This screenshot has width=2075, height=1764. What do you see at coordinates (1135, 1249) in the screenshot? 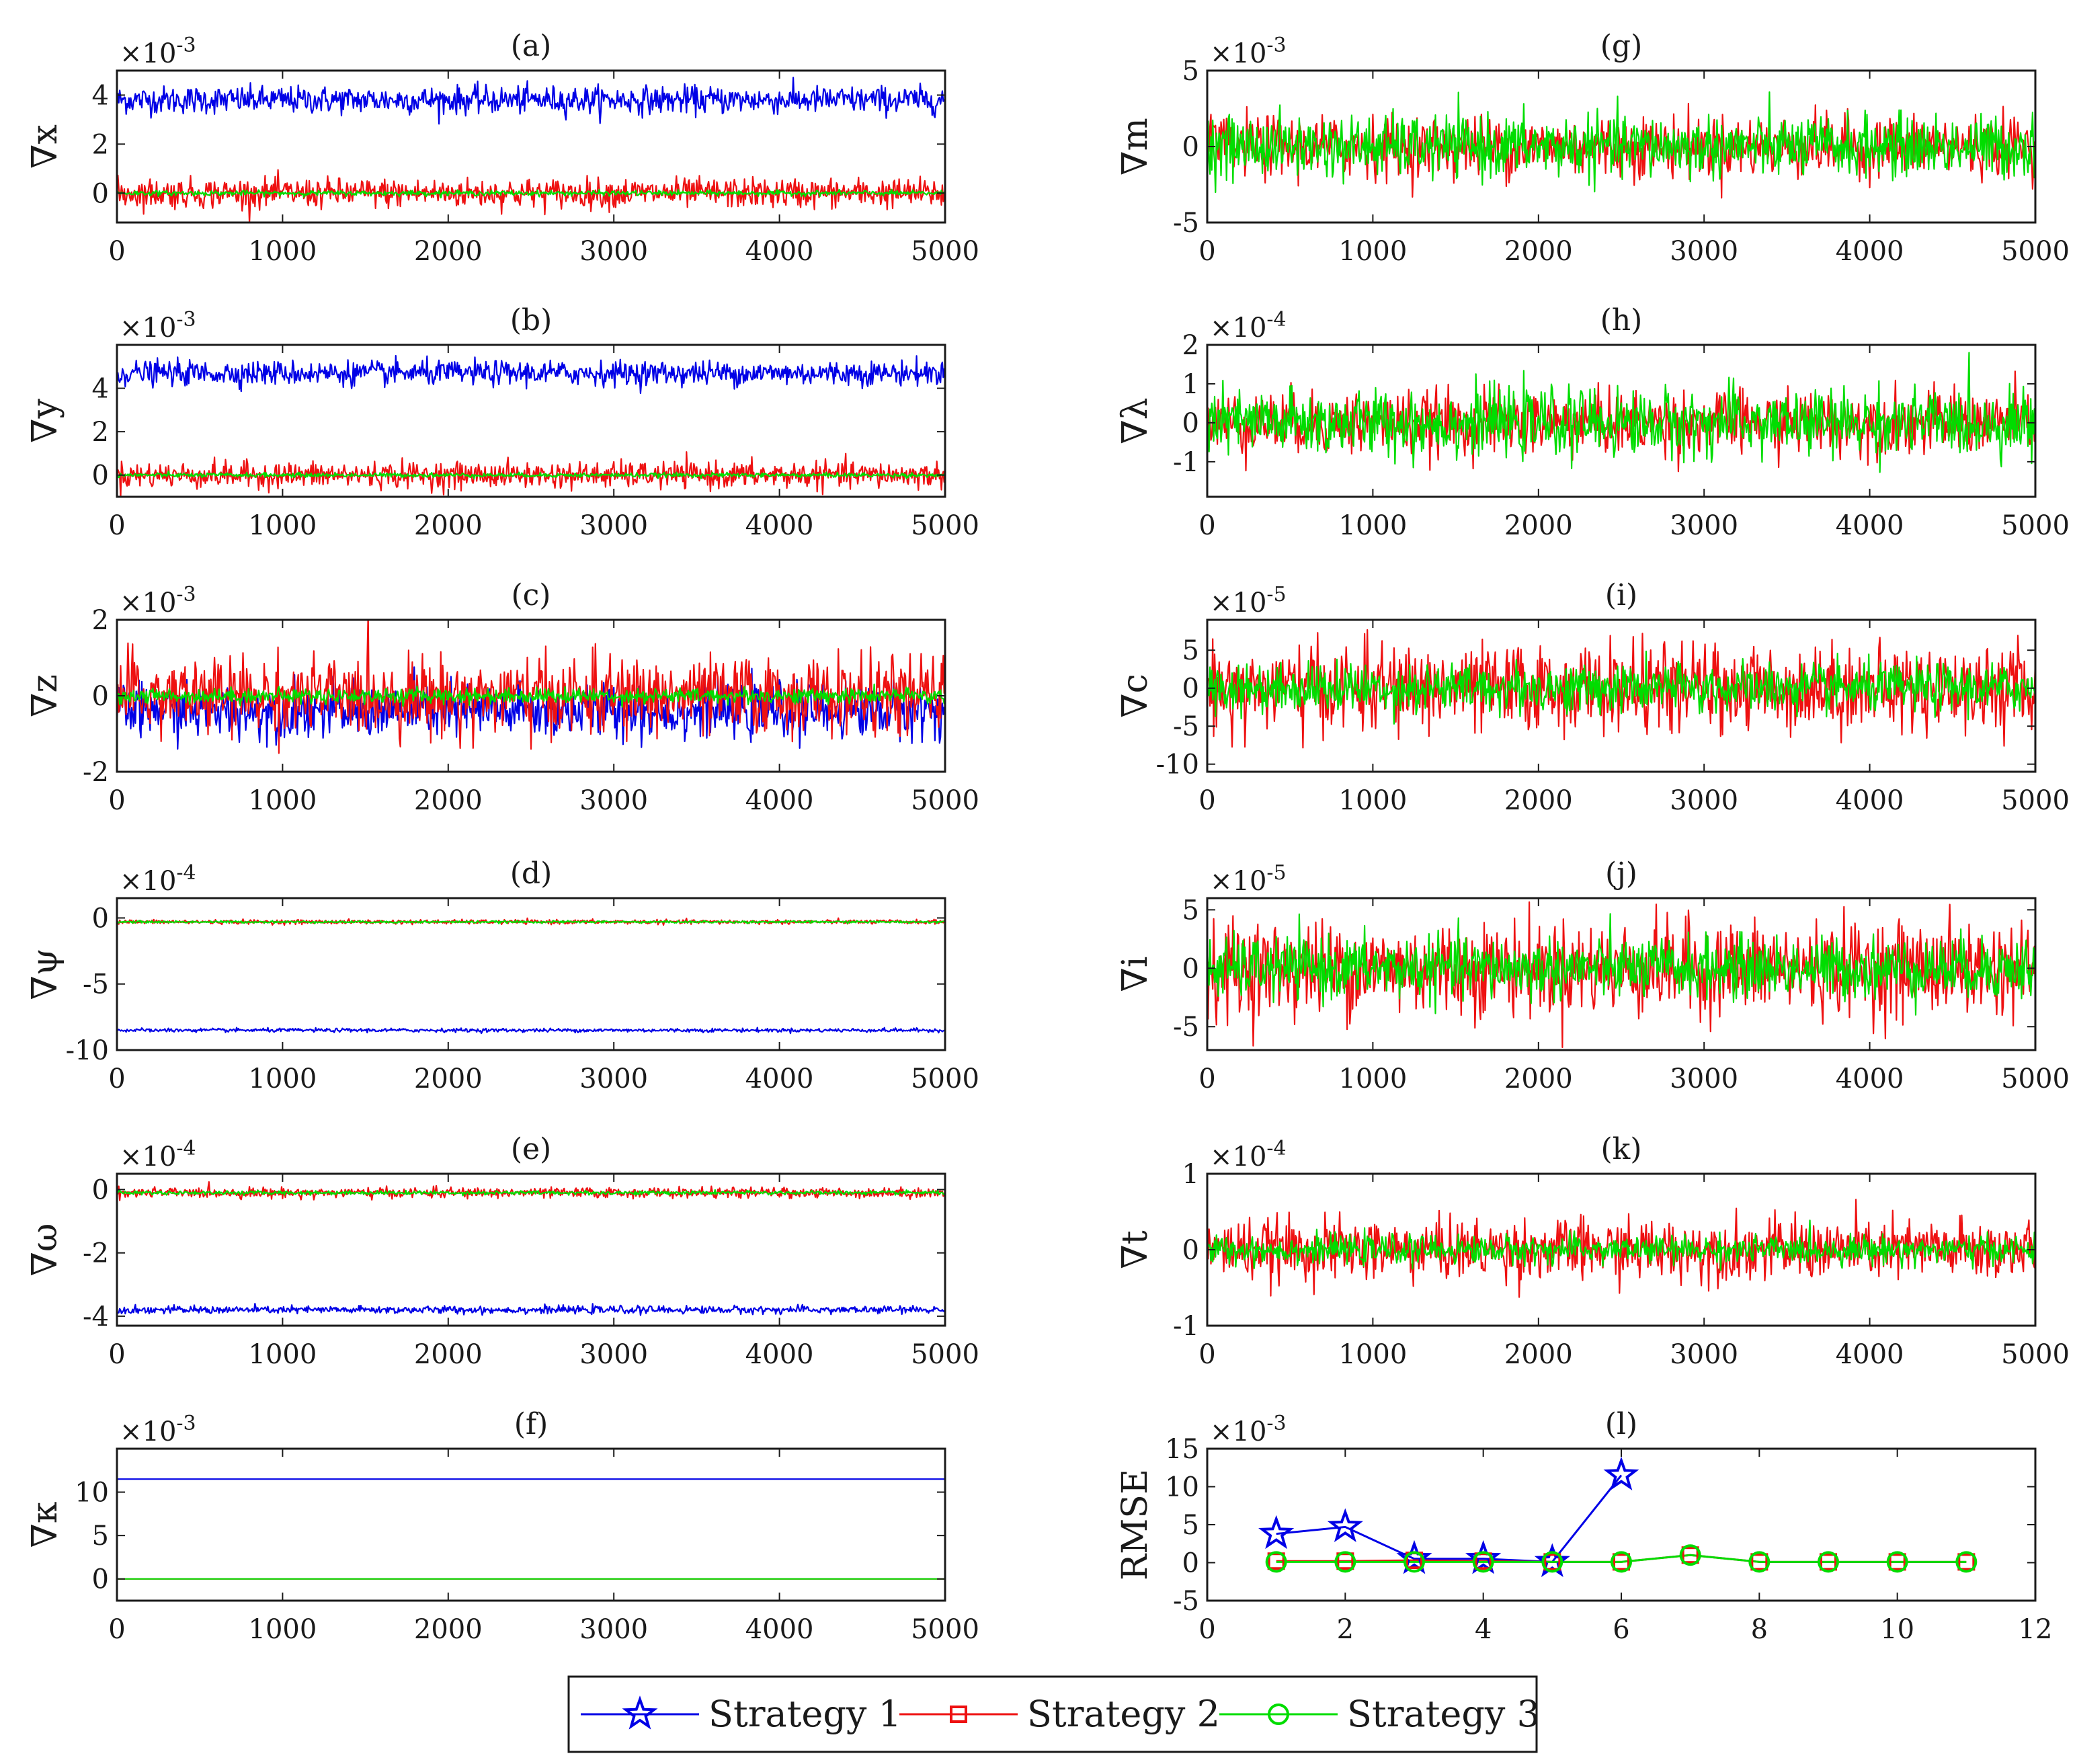
I see `y-axis-label: ∇t` at bounding box center [1135, 1249].